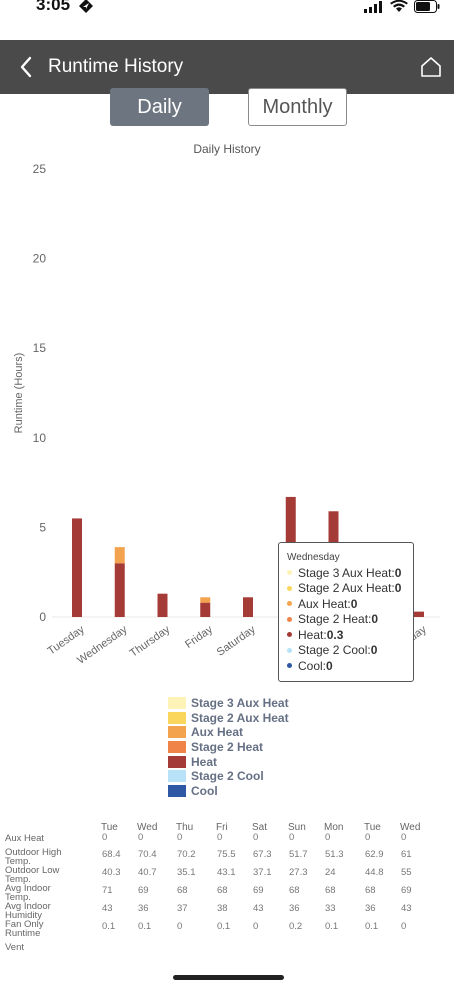 This screenshot has width=454, height=988. I want to click on legend-label: Stage 2 Heat, so click(227, 747).